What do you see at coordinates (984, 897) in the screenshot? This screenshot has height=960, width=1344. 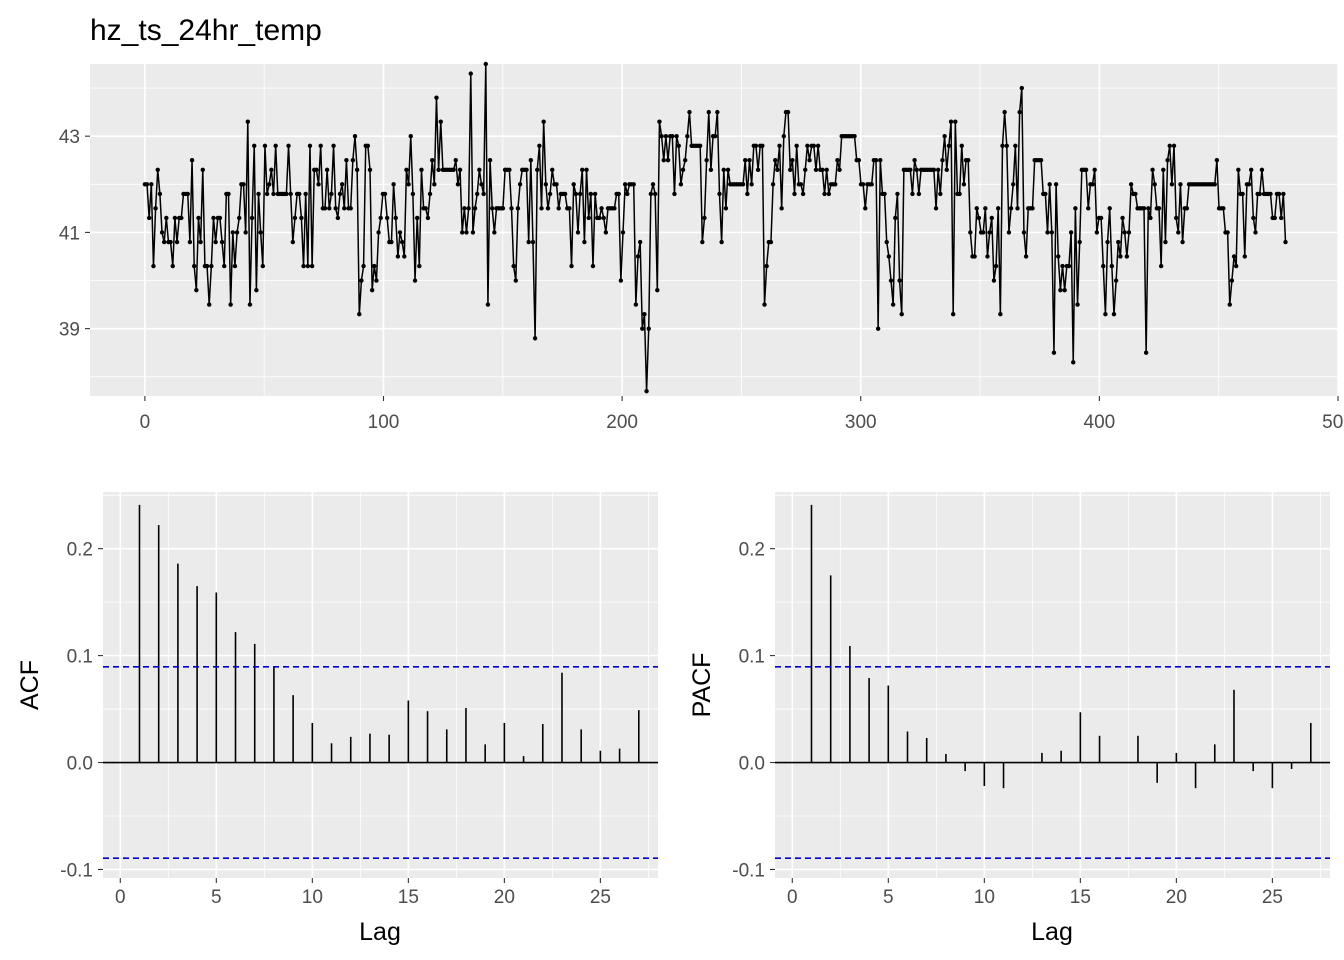 I see `pacf-x-tick-label: 10` at bounding box center [984, 897].